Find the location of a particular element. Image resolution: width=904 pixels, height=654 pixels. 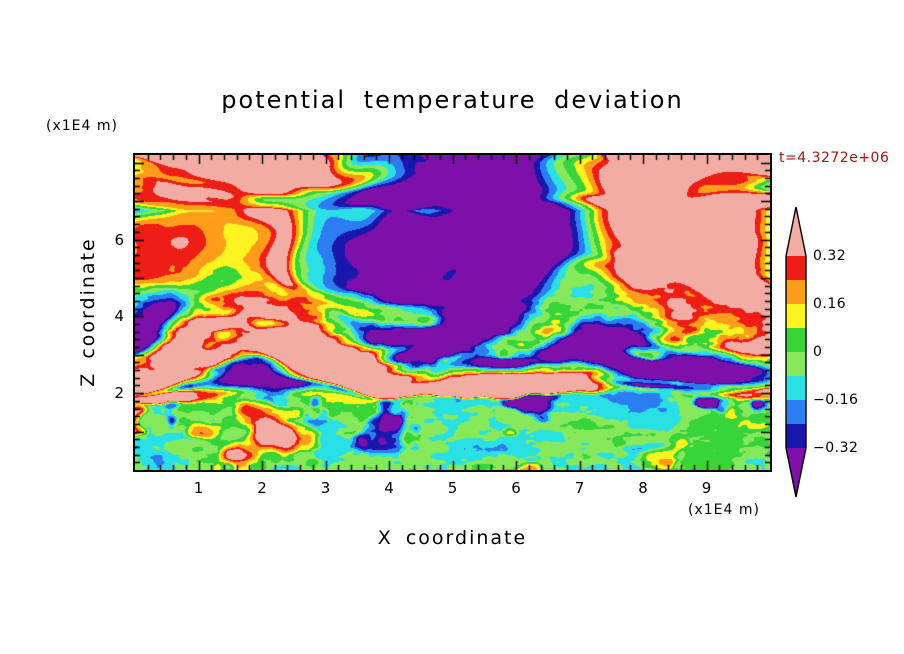

colorbar-tick-label: −0.16 is located at coordinates (836, 400).